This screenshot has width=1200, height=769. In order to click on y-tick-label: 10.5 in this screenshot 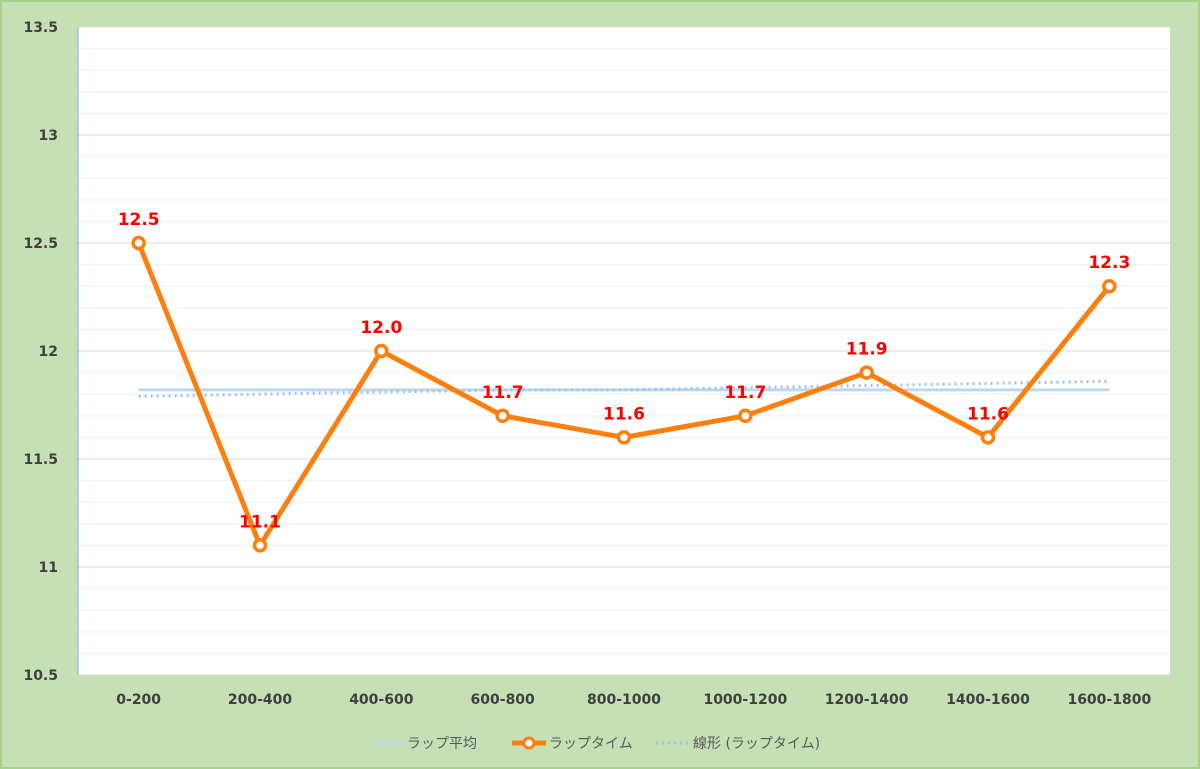, I will do `click(40, 676)`.